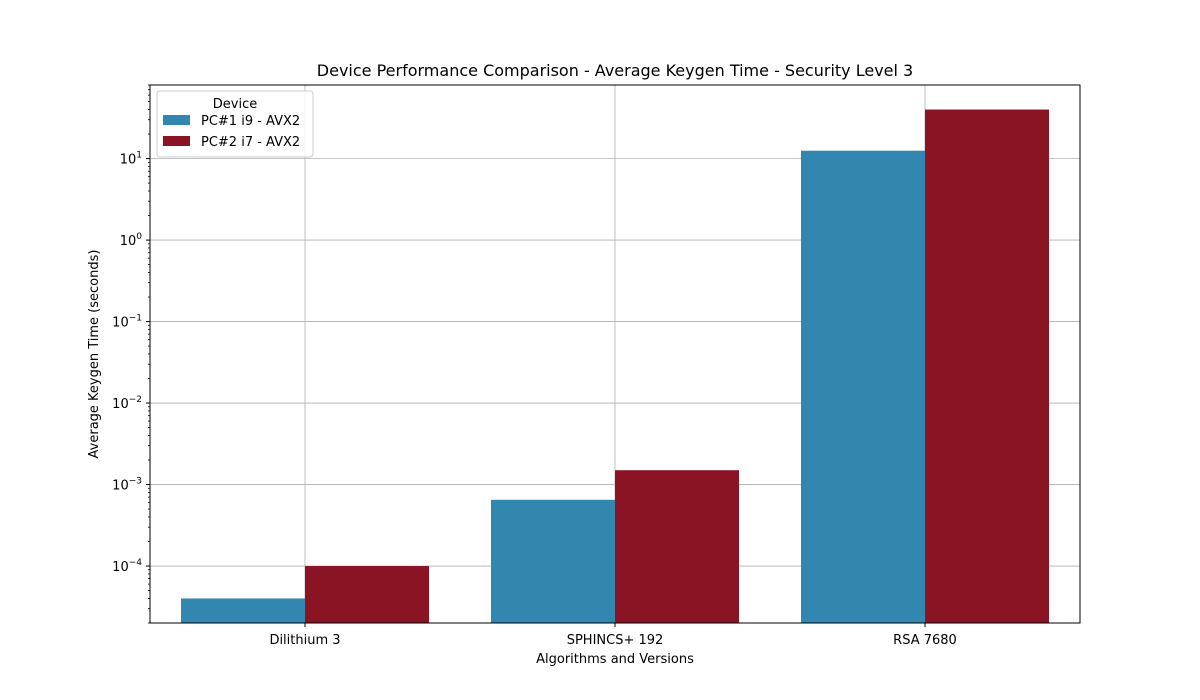 The width and height of the screenshot is (1200, 700). I want to click on y-axis-label: Average Keygen Time (seconds), so click(94, 354).